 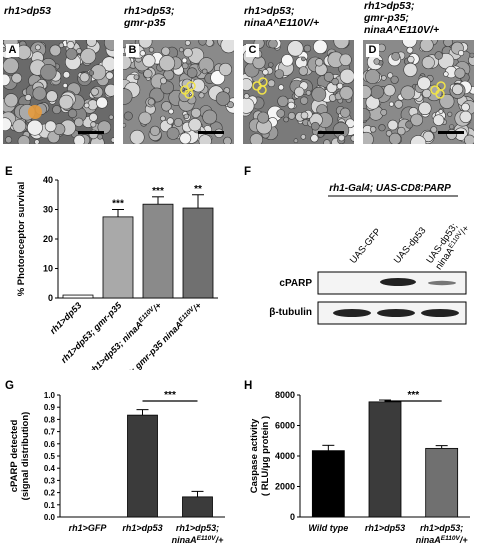 I want to click on y-axis-label: cPARP detected(signal distribution), so click(x=20, y=456).